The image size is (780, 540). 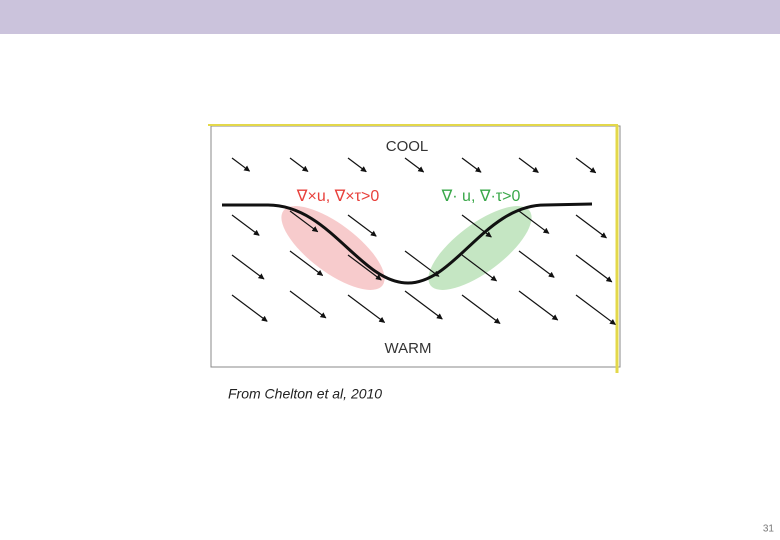 What do you see at coordinates (769, 529) in the screenshot?
I see `page-number: 31` at bounding box center [769, 529].